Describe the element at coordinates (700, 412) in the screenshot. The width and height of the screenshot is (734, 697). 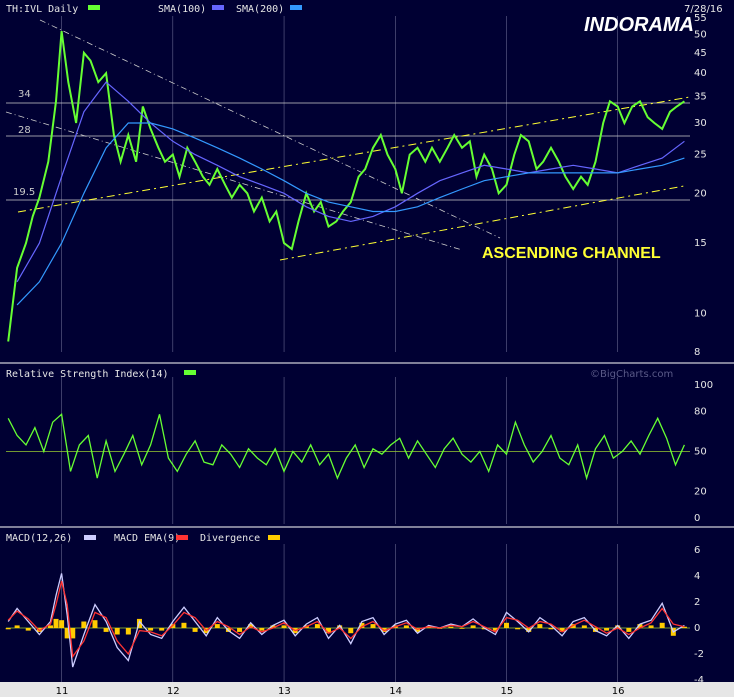
I see `rsi-y-tick-label: 80` at that location.